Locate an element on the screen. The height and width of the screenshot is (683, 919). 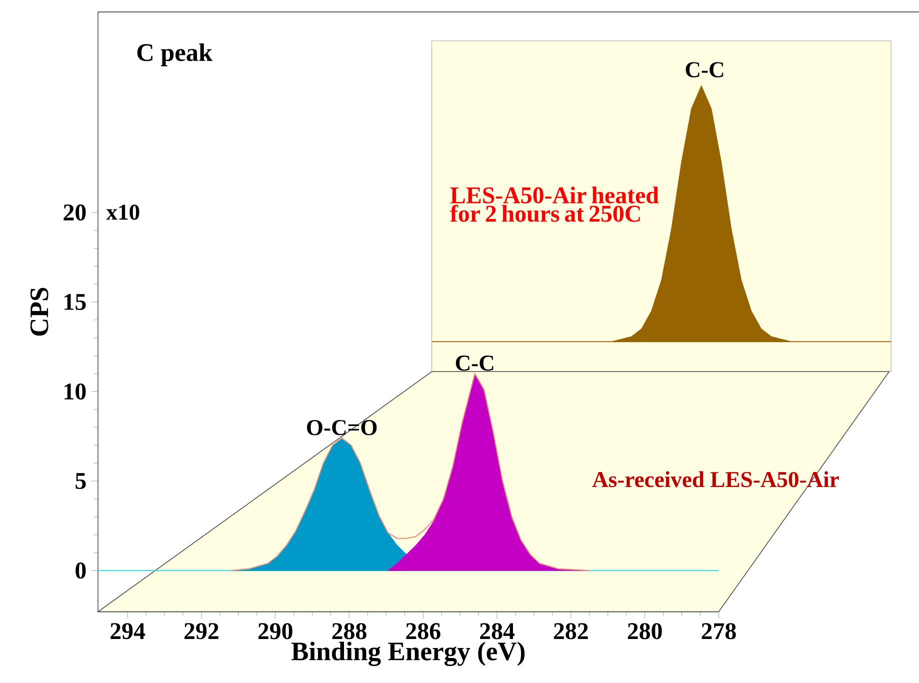
x-tick-label: 280 is located at coordinates (645, 631).